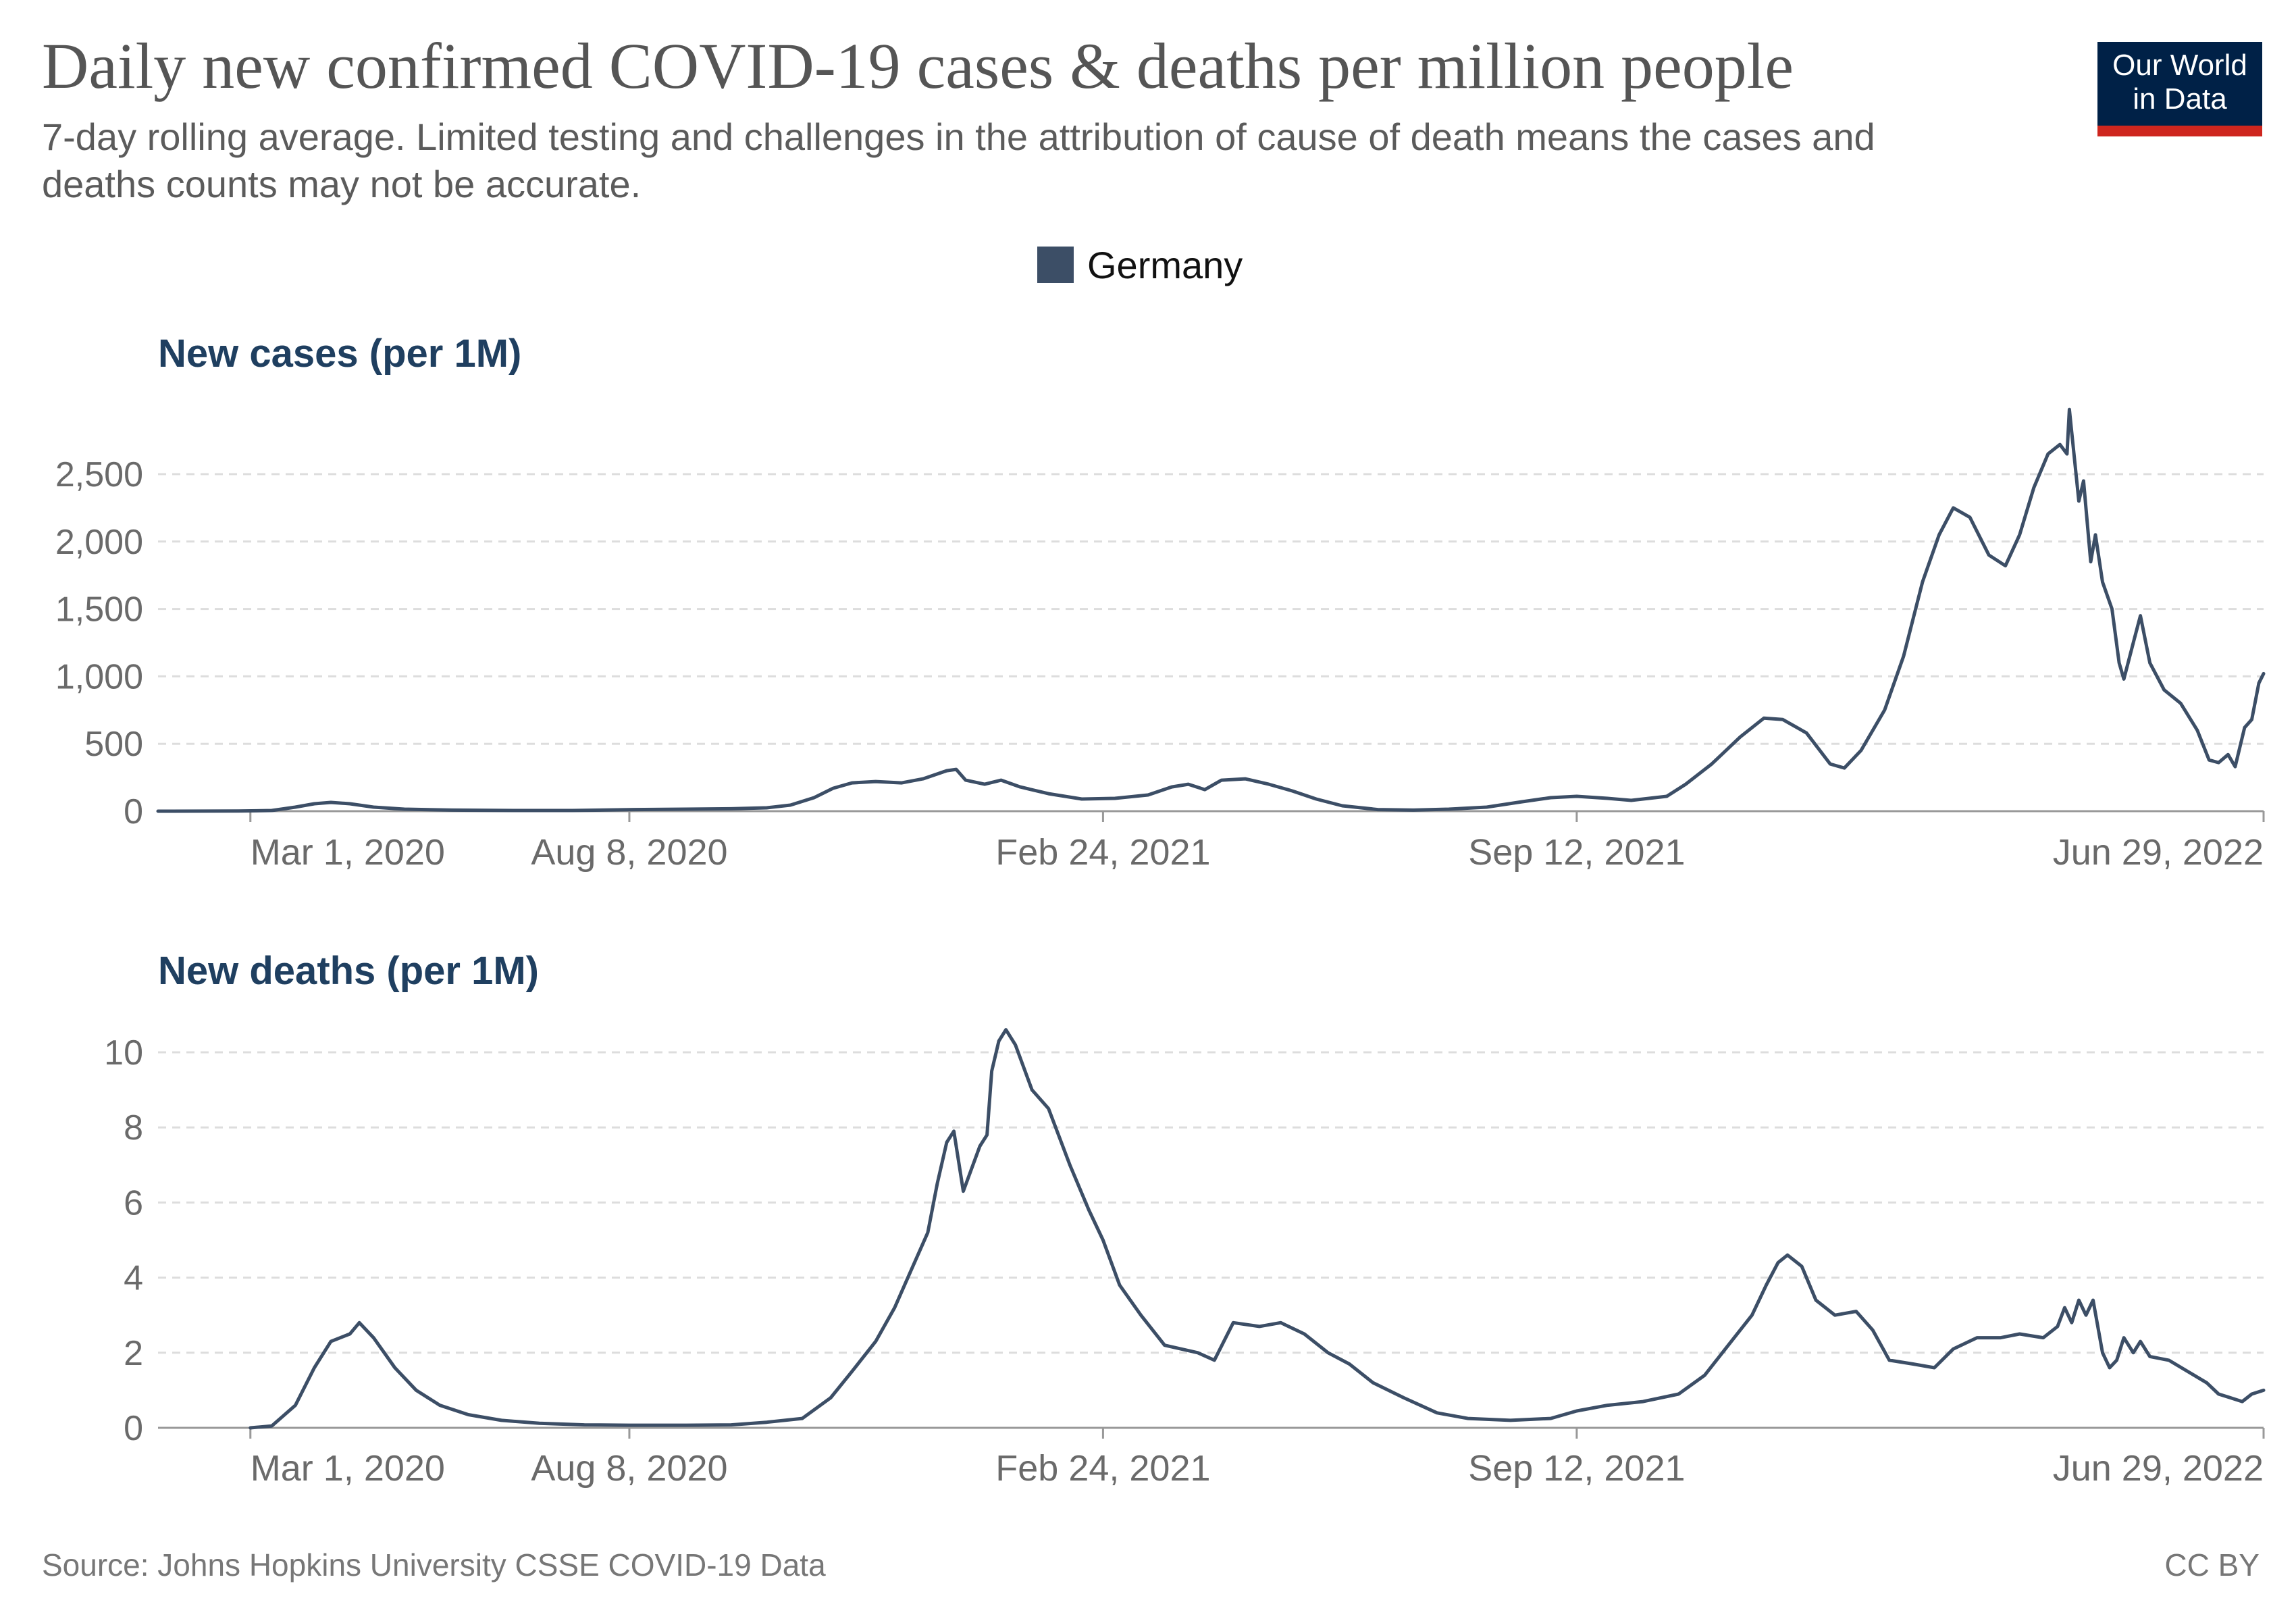 Image resolution: width=2296 pixels, height=1621 pixels. I want to click on owid-logo: Our World in Data, so click(2179, 89).